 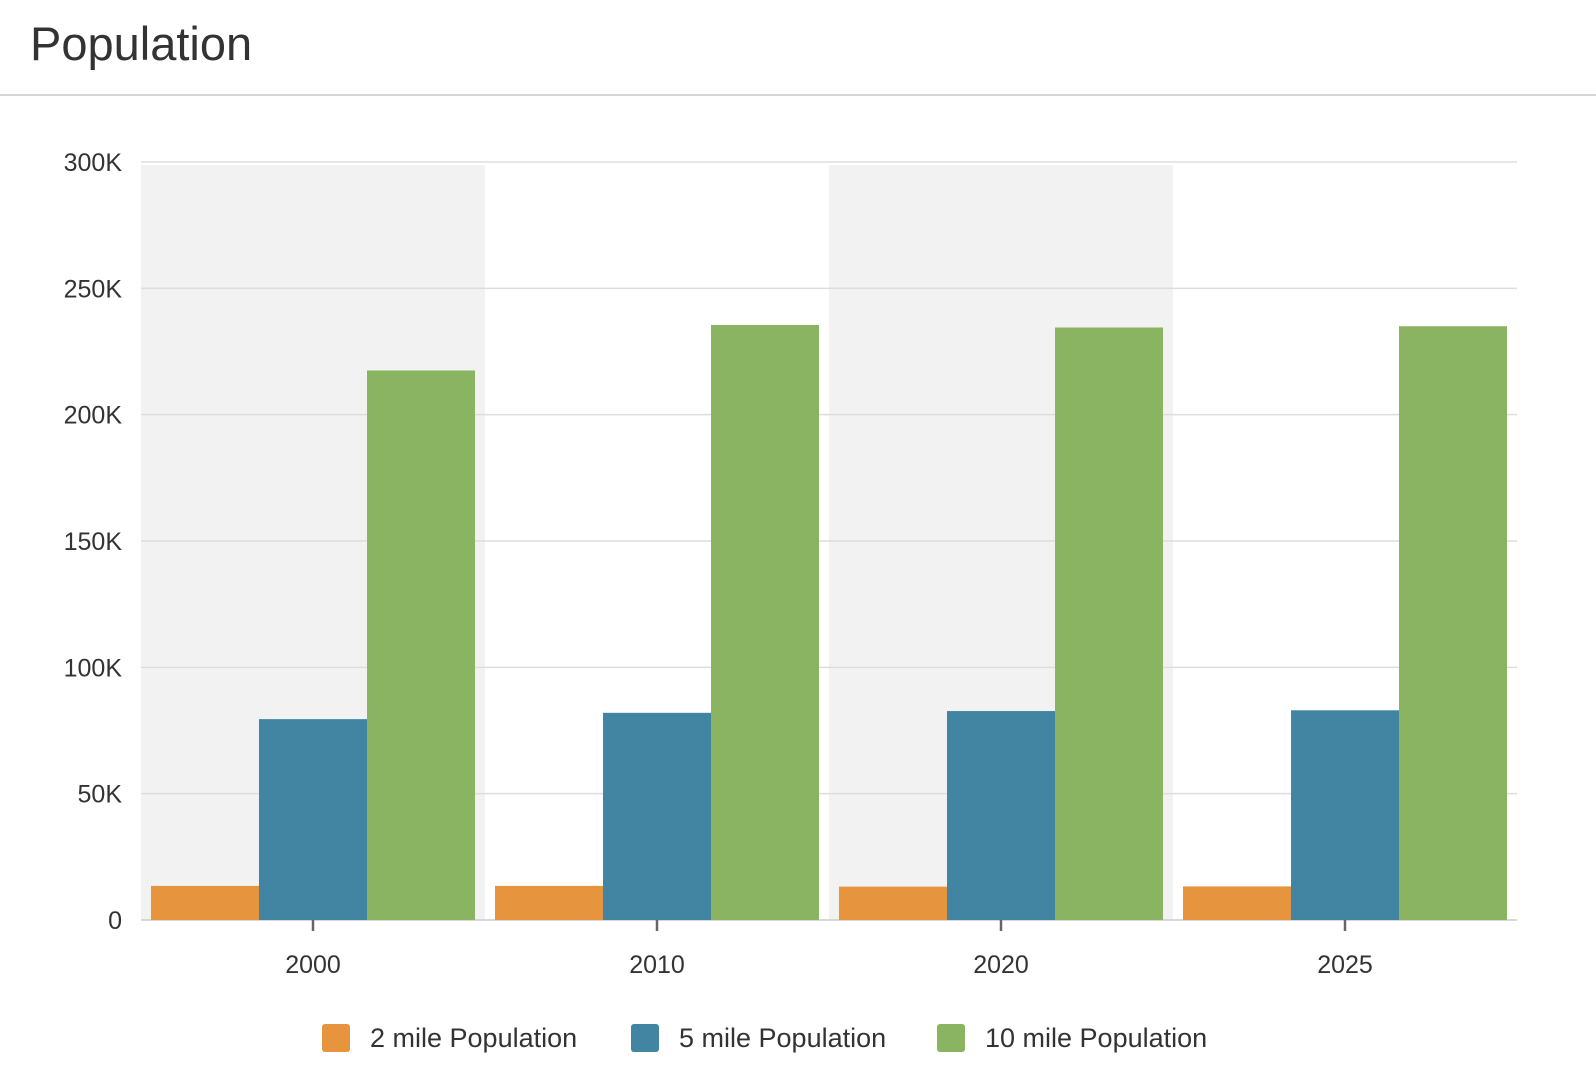 I want to click on y-tick-label: 150K, so click(x=93, y=542).